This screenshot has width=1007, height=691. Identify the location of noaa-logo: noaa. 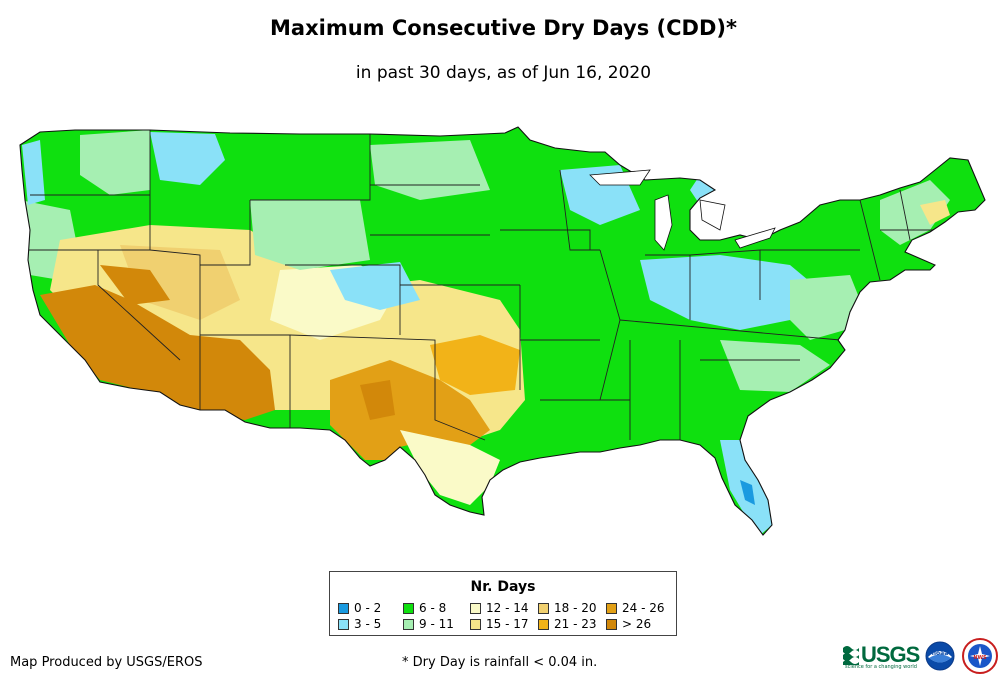
(940, 656).